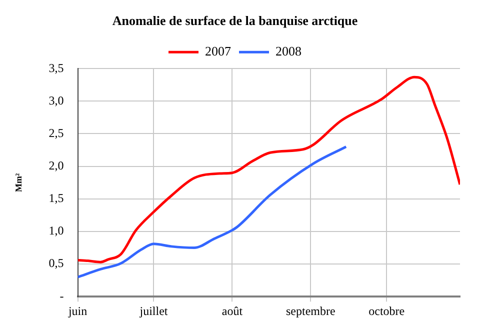 This screenshot has height=322, width=500. What do you see at coordinates (235, 20) in the screenshot?
I see `chart-title: Anomalie de surface de la banquise arctique` at bounding box center [235, 20].